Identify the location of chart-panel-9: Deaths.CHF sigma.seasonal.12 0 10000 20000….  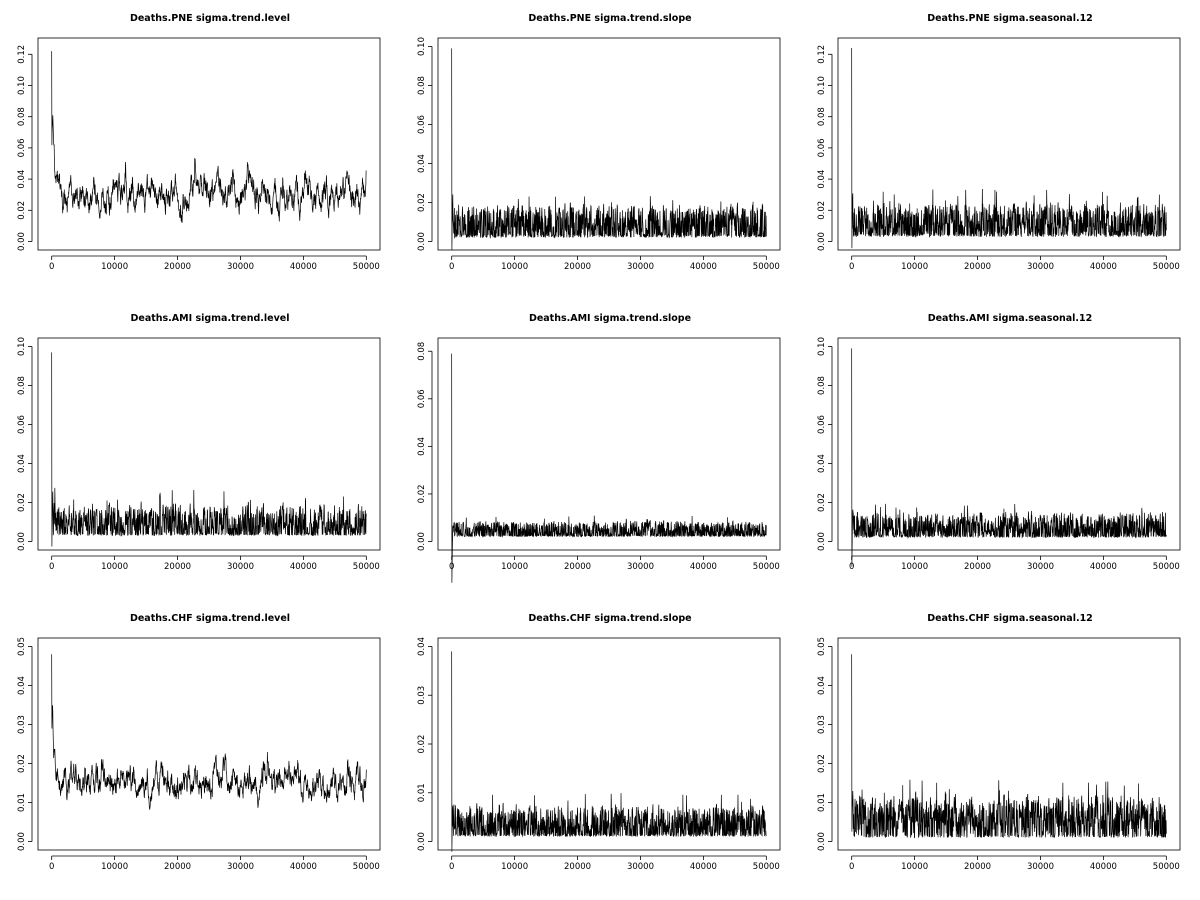
(1000, 750).